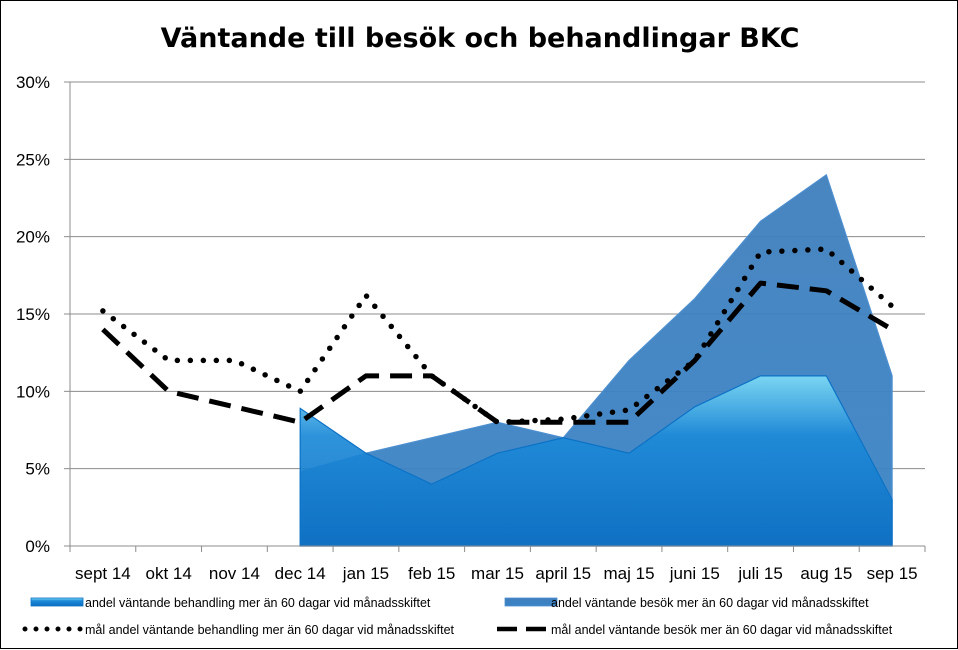 The image size is (958, 650). Describe the element at coordinates (33, 237) in the screenshot. I see `y-tick-label: 20%` at that location.